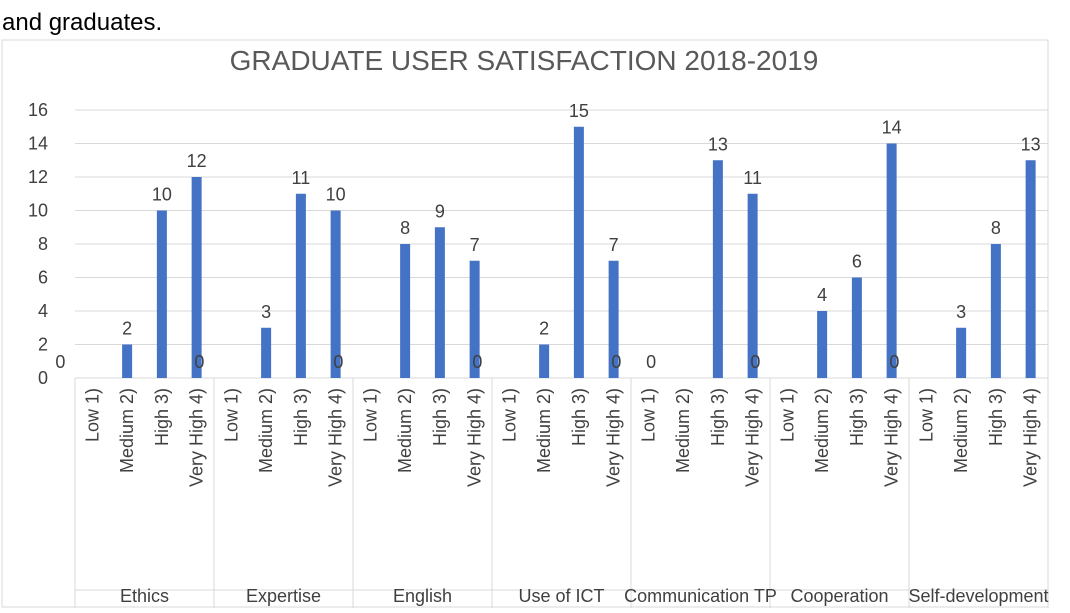 This screenshot has height=613, width=1070. What do you see at coordinates (38, 177) in the screenshot?
I see `y-tick-label: 12` at bounding box center [38, 177].